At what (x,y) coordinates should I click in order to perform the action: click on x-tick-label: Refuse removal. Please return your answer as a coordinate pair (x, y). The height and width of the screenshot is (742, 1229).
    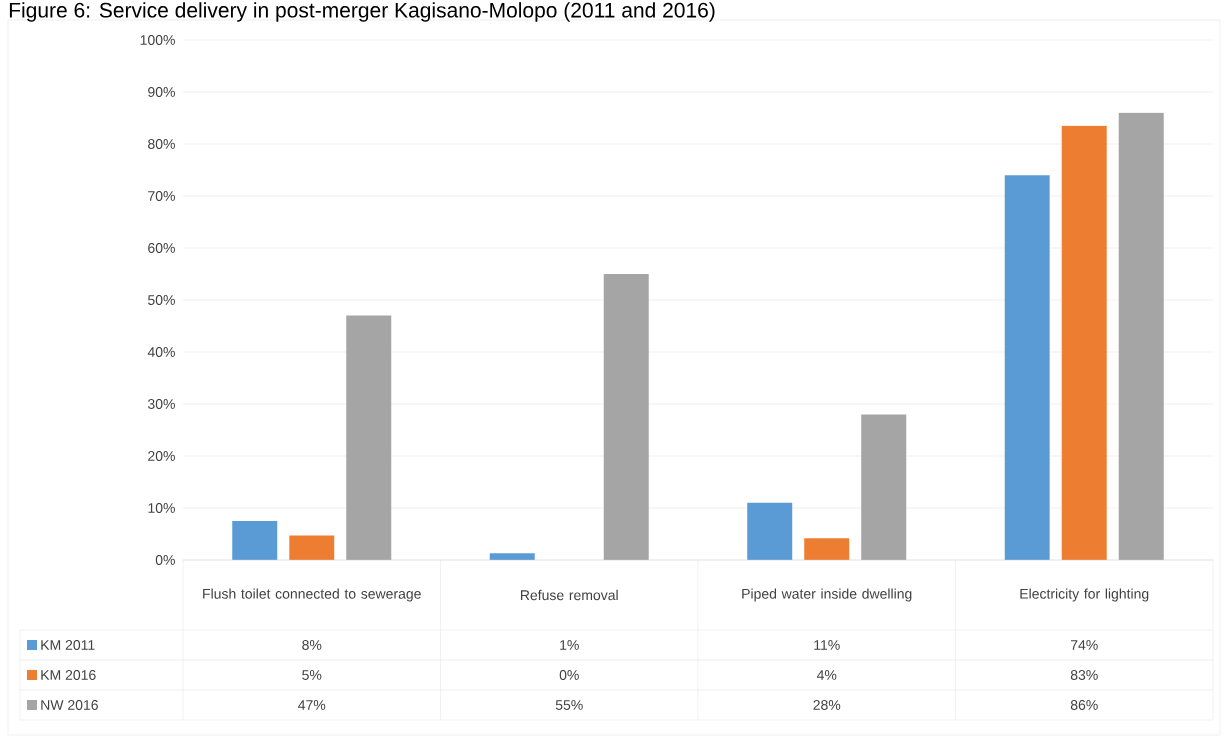
    Looking at the image, I should click on (569, 595).